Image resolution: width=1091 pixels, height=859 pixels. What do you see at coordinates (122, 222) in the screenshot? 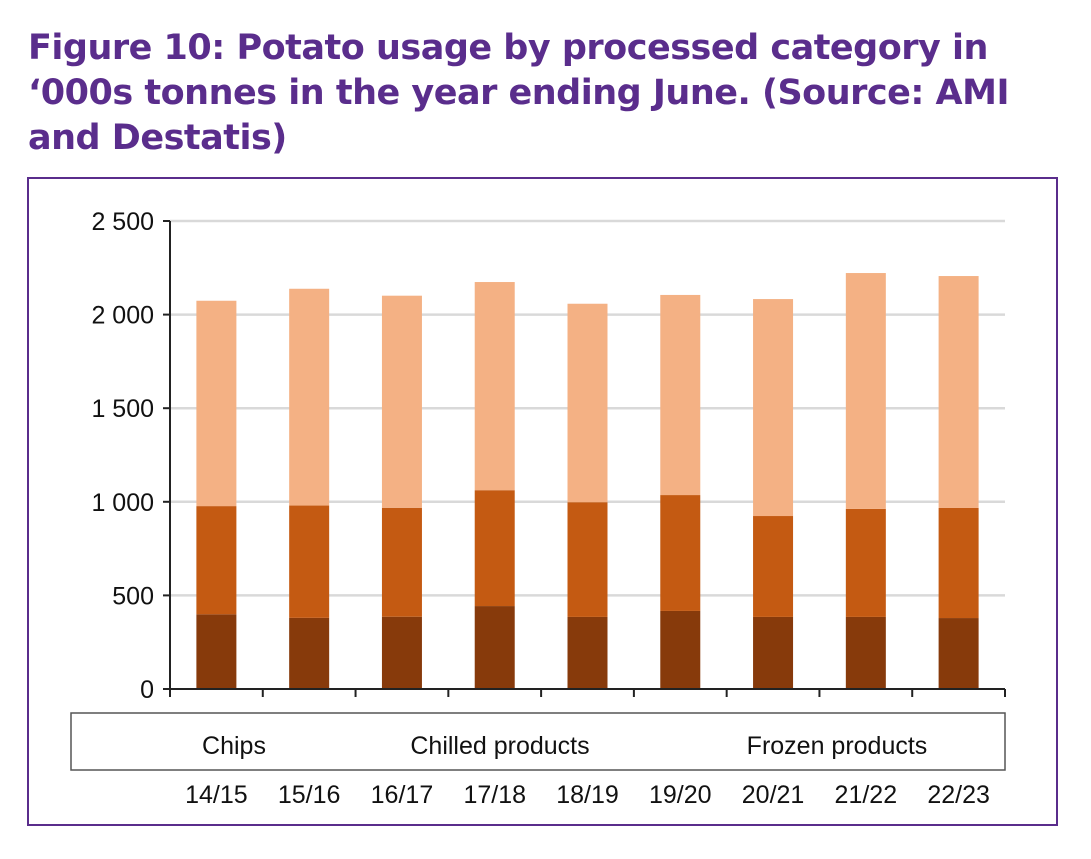
I see `y-tick-label: 2 500` at bounding box center [122, 222].